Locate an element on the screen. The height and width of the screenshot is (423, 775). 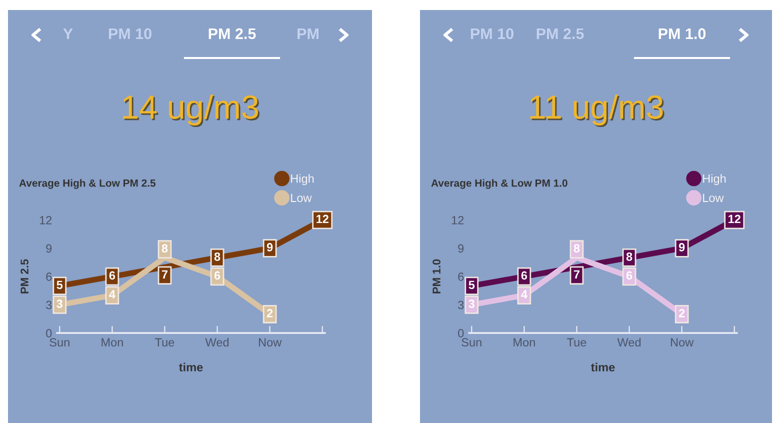
text: PM 1.0 is located at coordinates (682, 34).